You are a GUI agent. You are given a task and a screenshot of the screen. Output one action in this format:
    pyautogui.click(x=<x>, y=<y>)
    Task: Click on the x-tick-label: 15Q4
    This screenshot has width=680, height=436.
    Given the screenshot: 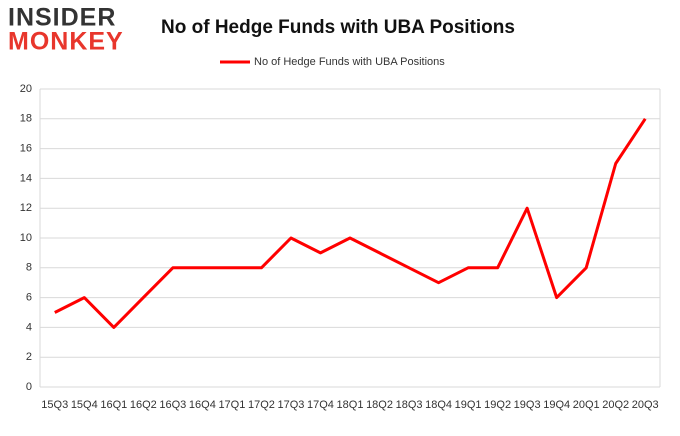 What is the action you would take?
    pyautogui.click(x=84, y=405)
    